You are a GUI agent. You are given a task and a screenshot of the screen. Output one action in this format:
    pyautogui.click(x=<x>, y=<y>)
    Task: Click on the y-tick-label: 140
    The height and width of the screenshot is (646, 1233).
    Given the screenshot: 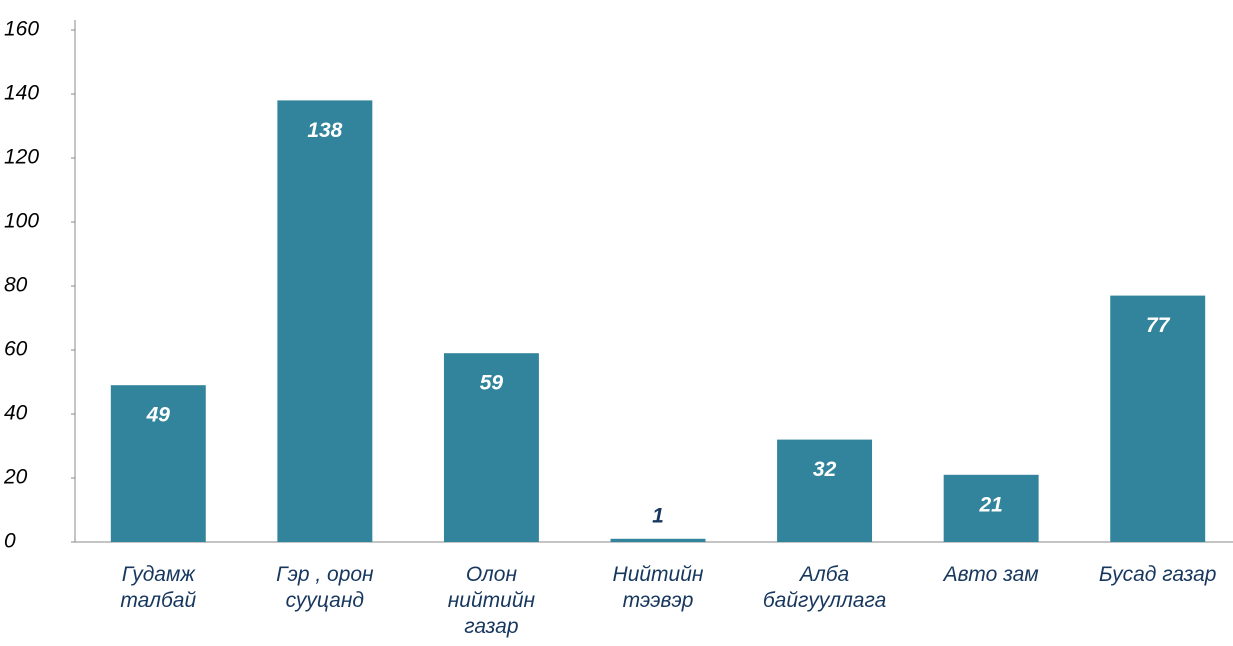 What is the action you would take?
    pyautogui.click(x=21, y=93)
    